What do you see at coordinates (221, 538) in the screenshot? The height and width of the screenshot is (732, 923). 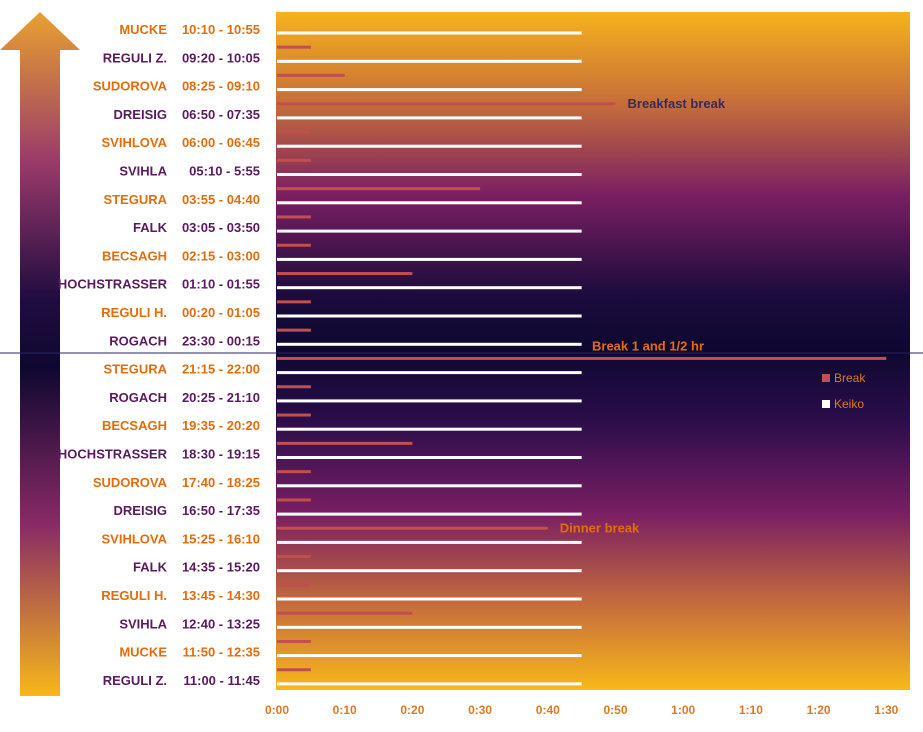 I see `shift-time-label: 15:25 - 16:10` at bounding box center [221, 538].